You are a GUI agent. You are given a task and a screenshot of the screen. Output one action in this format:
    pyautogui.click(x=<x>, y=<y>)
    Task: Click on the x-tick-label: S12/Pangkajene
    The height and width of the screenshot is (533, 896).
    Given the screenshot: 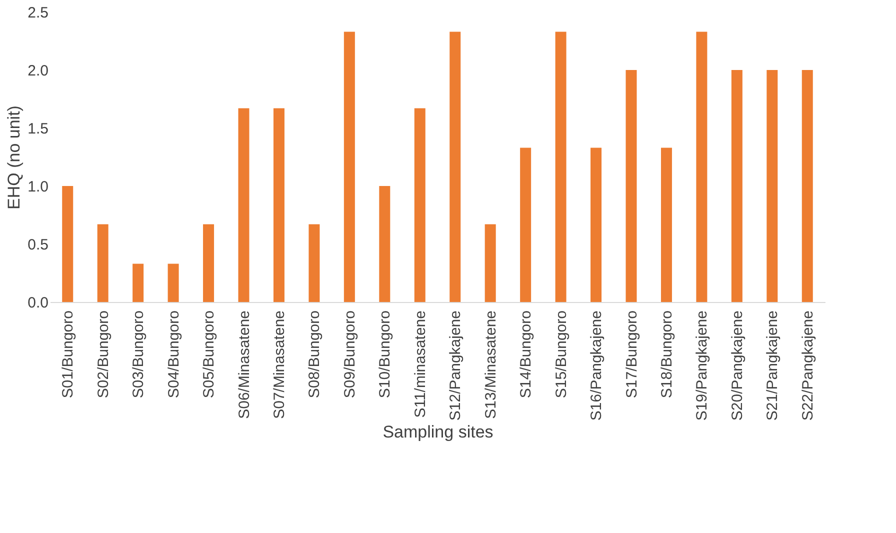 What is the action you would take?
    pyautogui.click(x=455, y=365)
    